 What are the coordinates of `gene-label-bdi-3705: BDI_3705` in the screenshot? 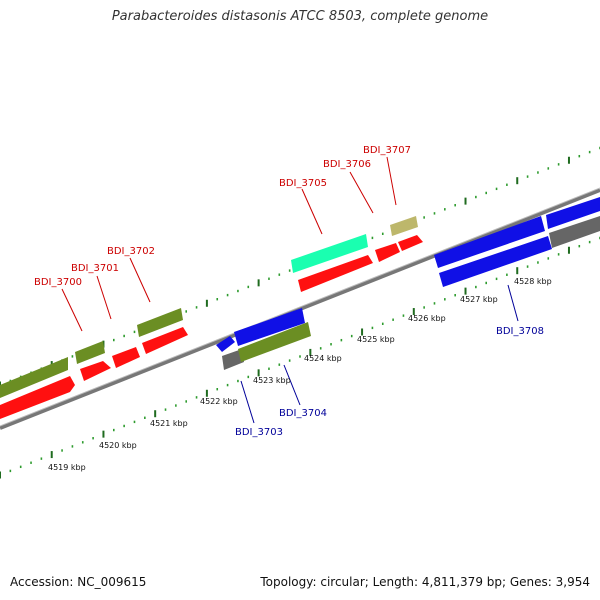 It's located at (303, 183).